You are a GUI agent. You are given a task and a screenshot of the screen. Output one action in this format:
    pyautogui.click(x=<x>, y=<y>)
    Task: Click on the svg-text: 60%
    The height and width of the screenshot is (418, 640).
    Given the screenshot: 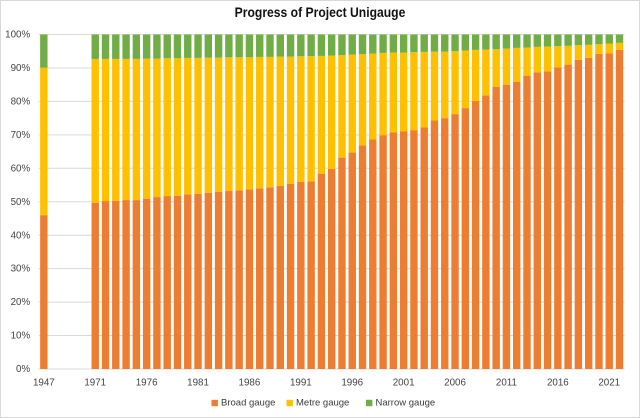 What is the action you would take?
    pyautogui.click(x=21, y=168)
    